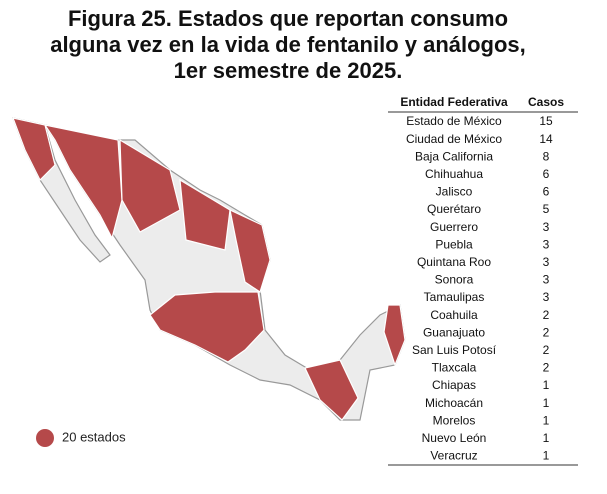  What do you see at coordinates (454, 174) in the screenshot?
I see `table-cell: Chihuahua` at bounding box center [454, 174].